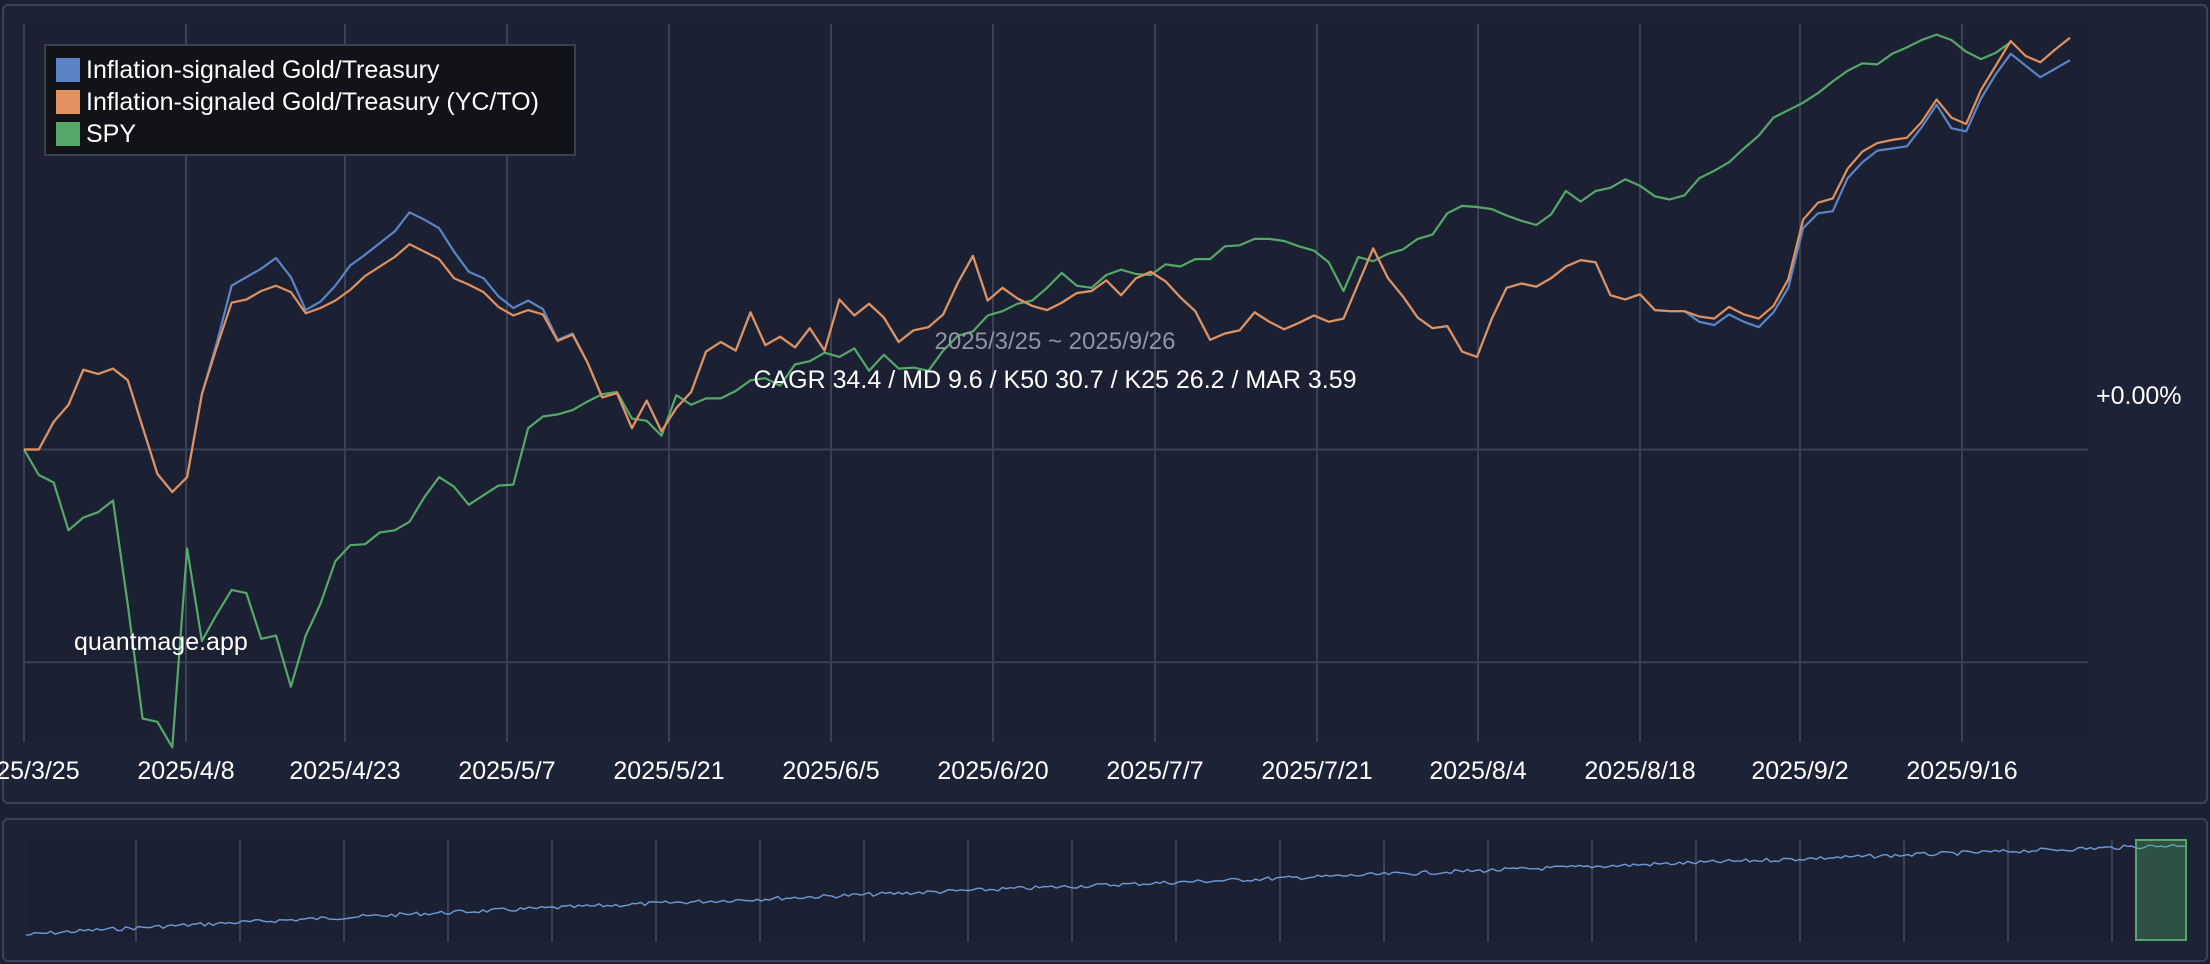 The width and height of the screenshot is (2210, 964). I want to click on legend-swatch-spy, so click(68, 134).